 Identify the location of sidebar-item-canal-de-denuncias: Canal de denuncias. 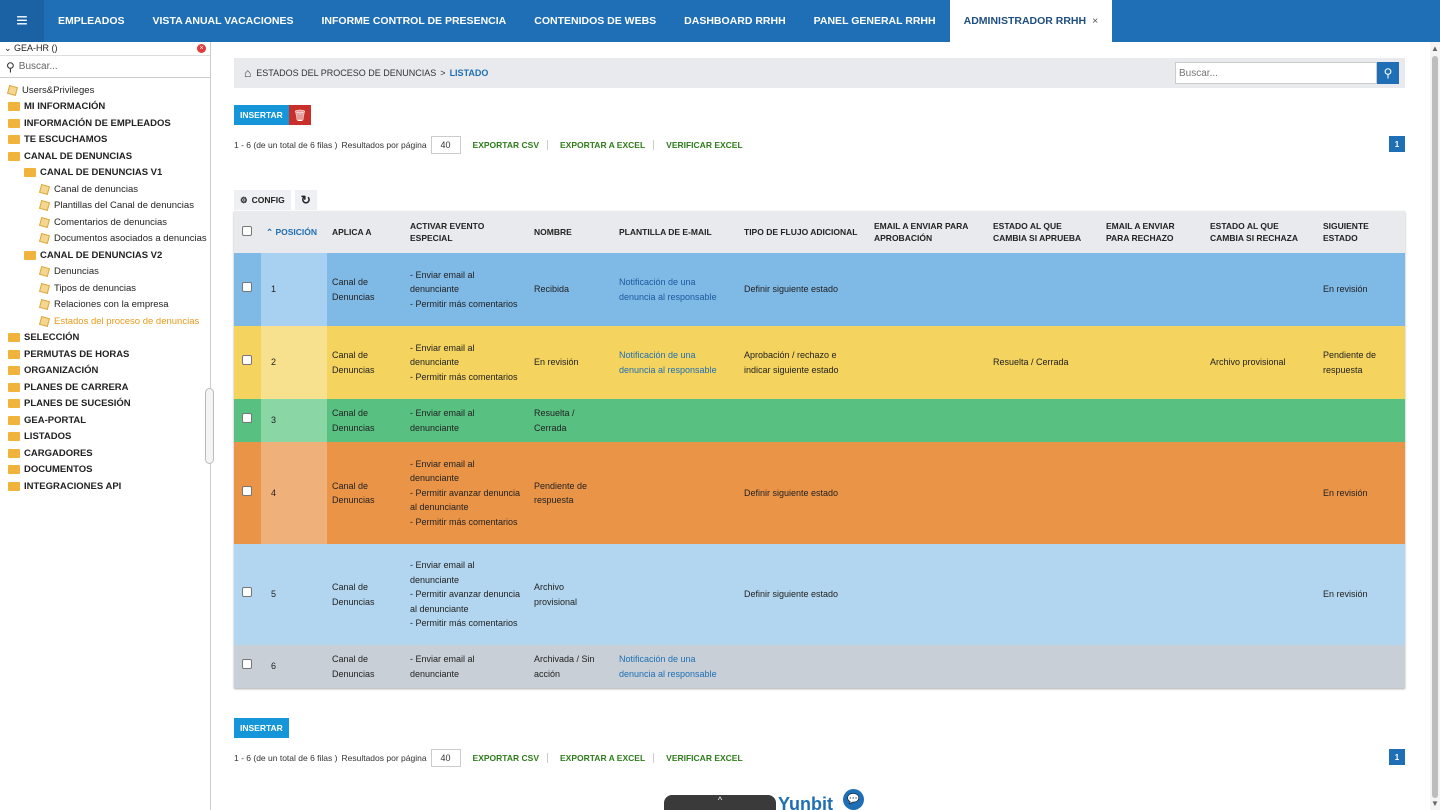
(105, 189).